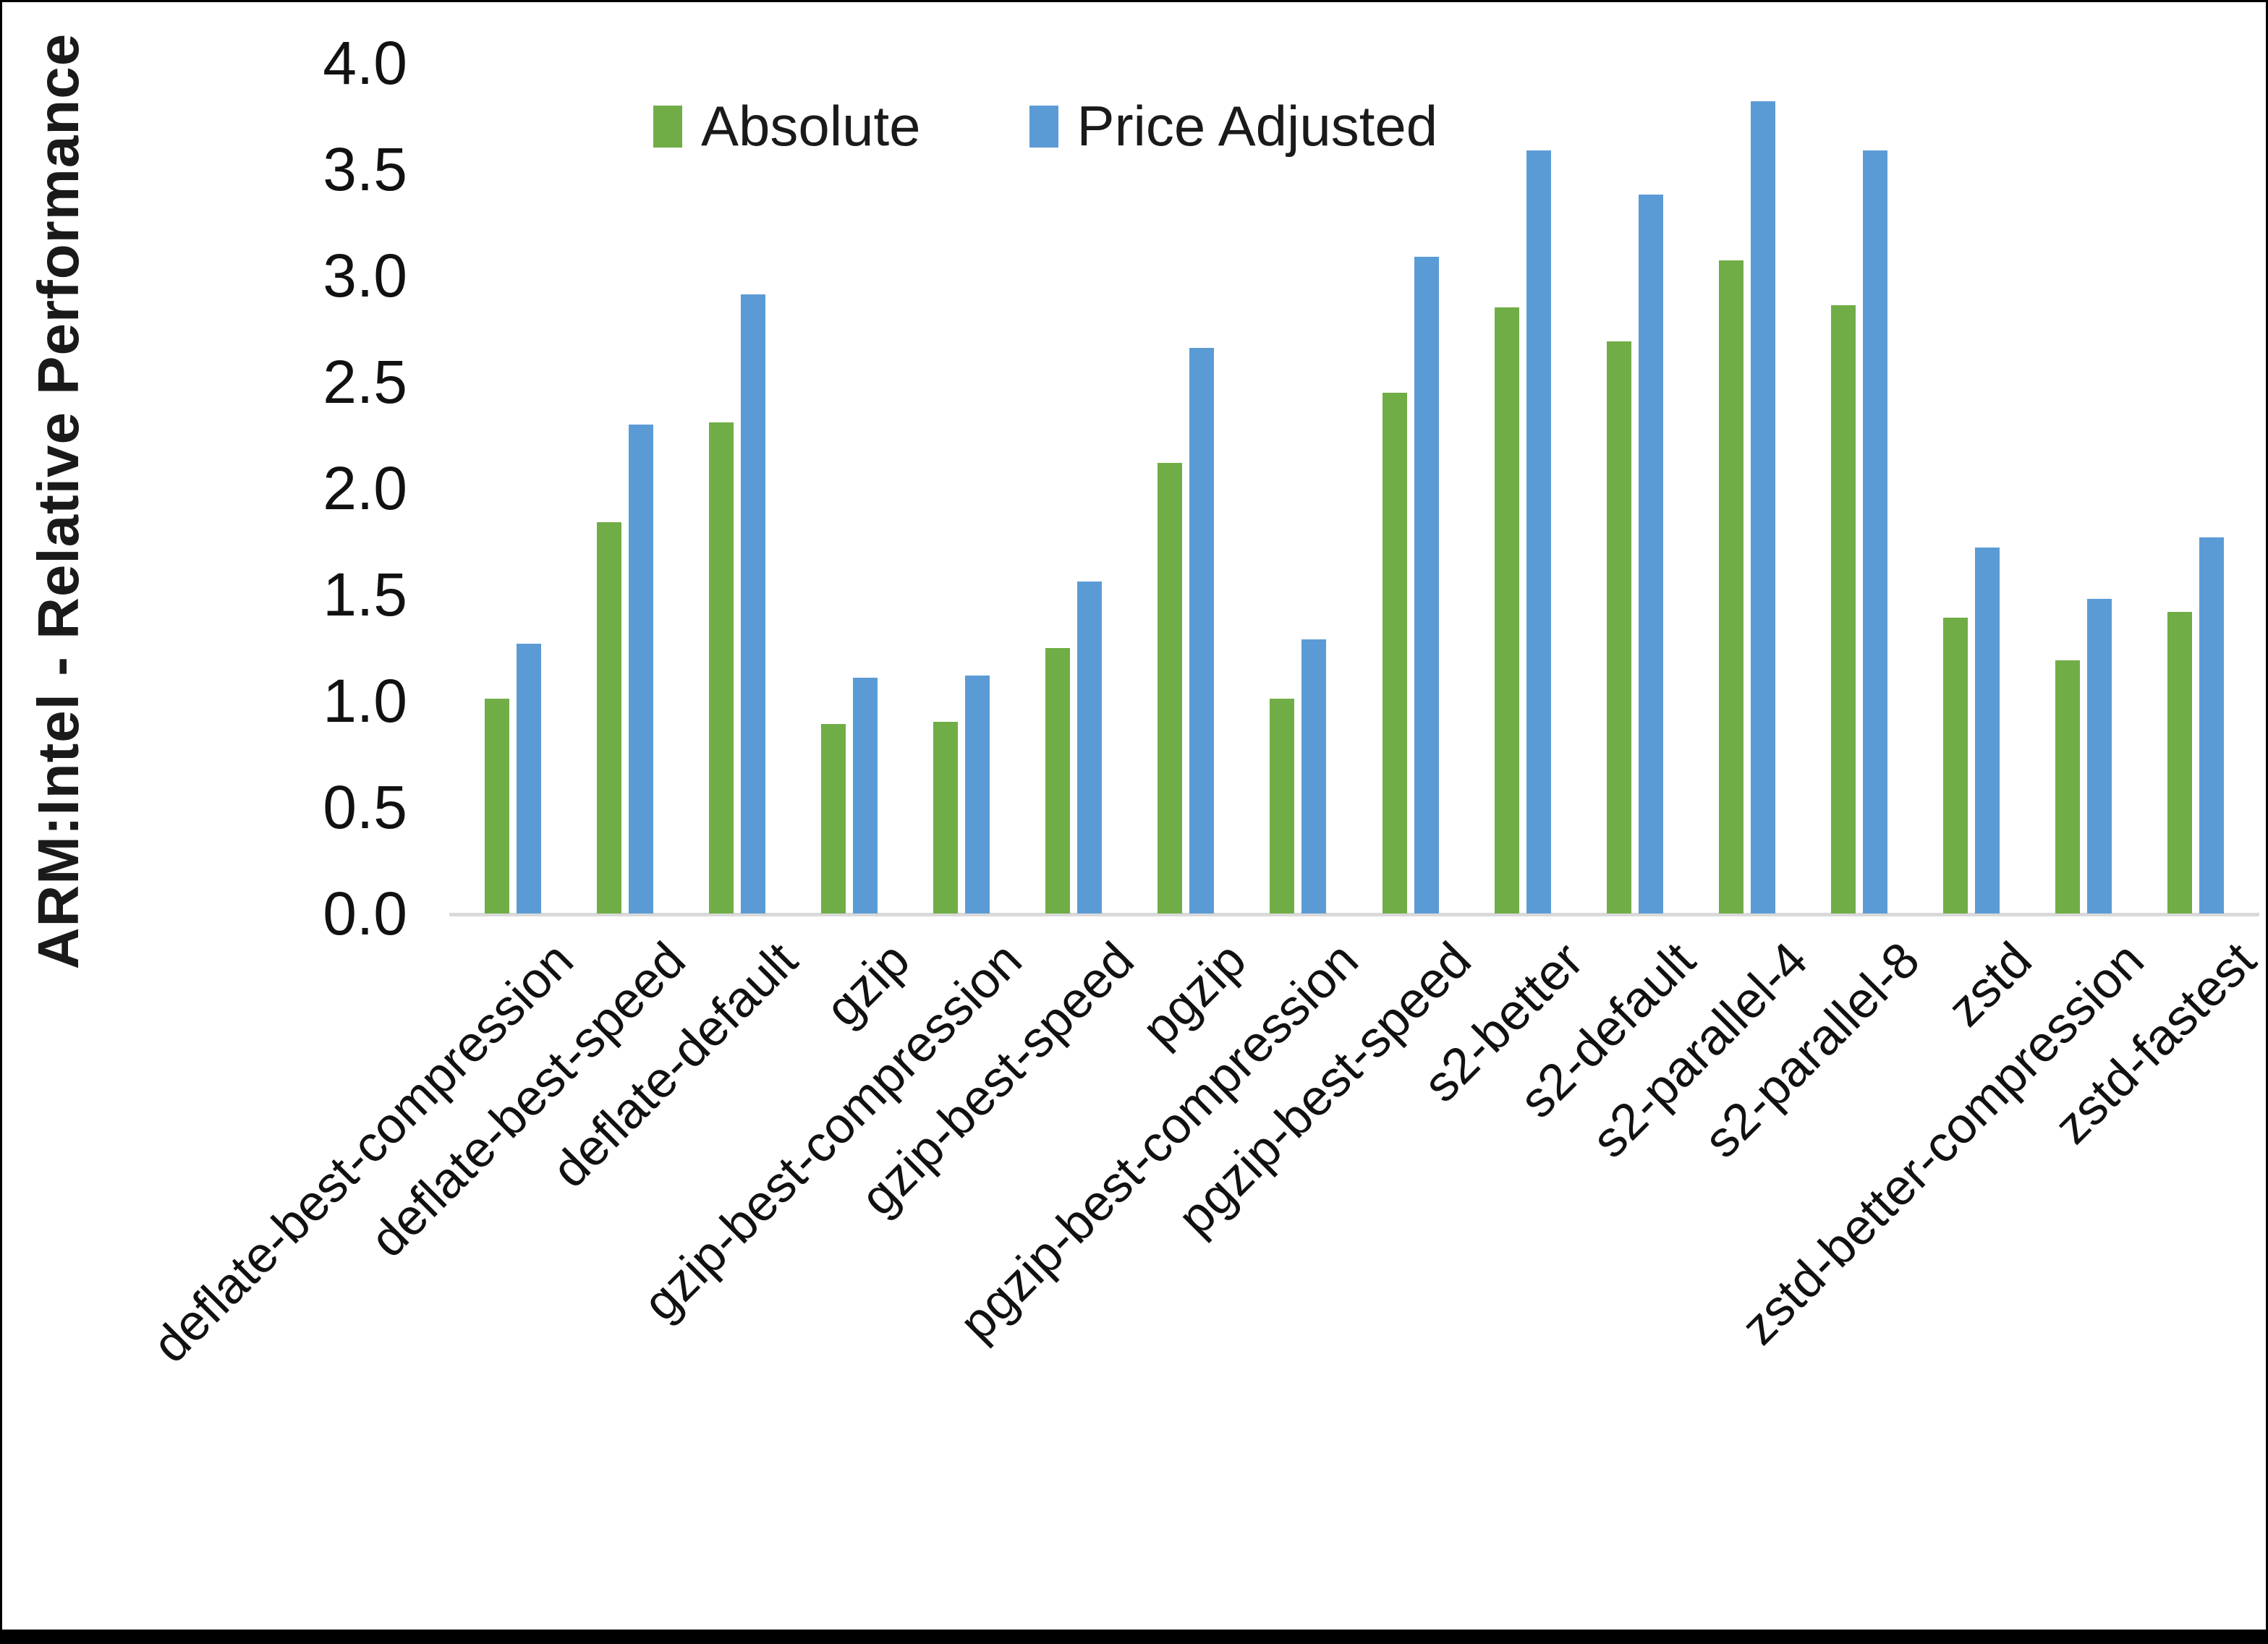 This screenshot has height=1644, width=2268. I want to click on bar-pgzip-best-compression-absolute, so click(1282, 806).